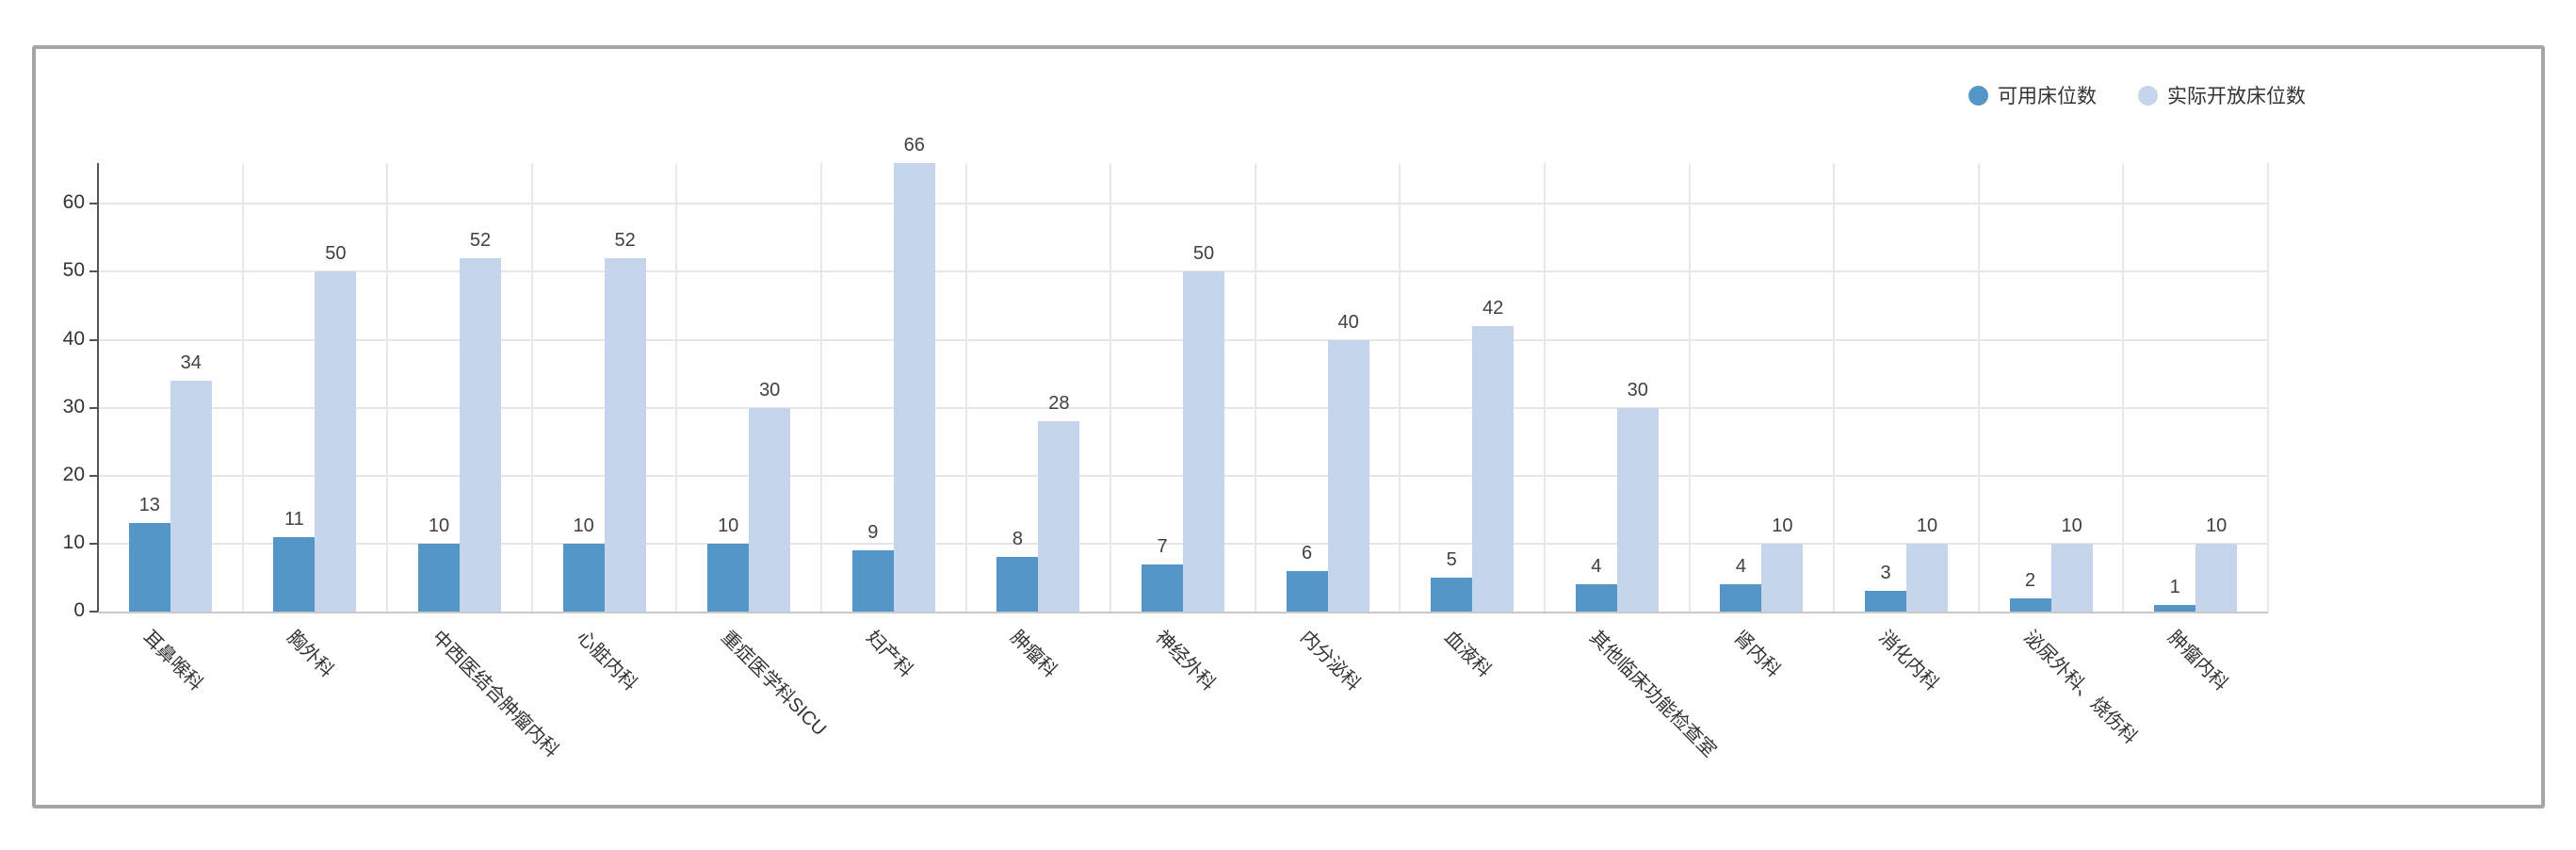 The image size is (2576, 850). What do you see at coordinates (480, 240) in the screenshot?
I see `bar-value-label: 52` at bounding box center [480, 240].